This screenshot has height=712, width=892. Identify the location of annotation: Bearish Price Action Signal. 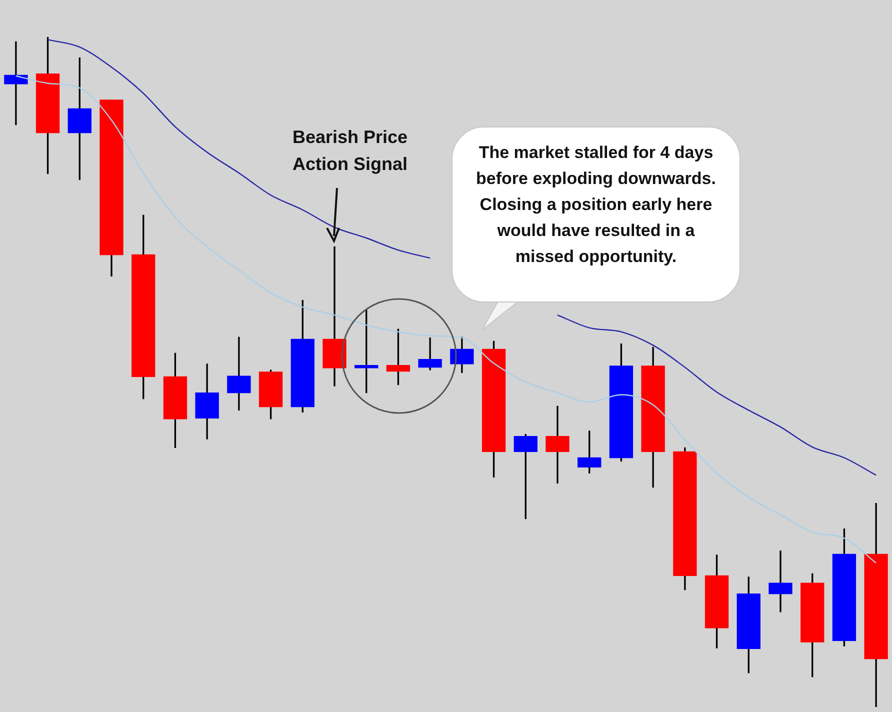
(350, 151).